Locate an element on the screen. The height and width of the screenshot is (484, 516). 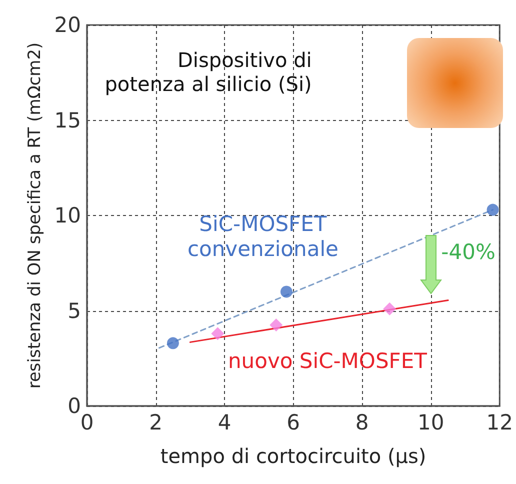
x-tick-label: 2 is located at coordinates (155, 422).